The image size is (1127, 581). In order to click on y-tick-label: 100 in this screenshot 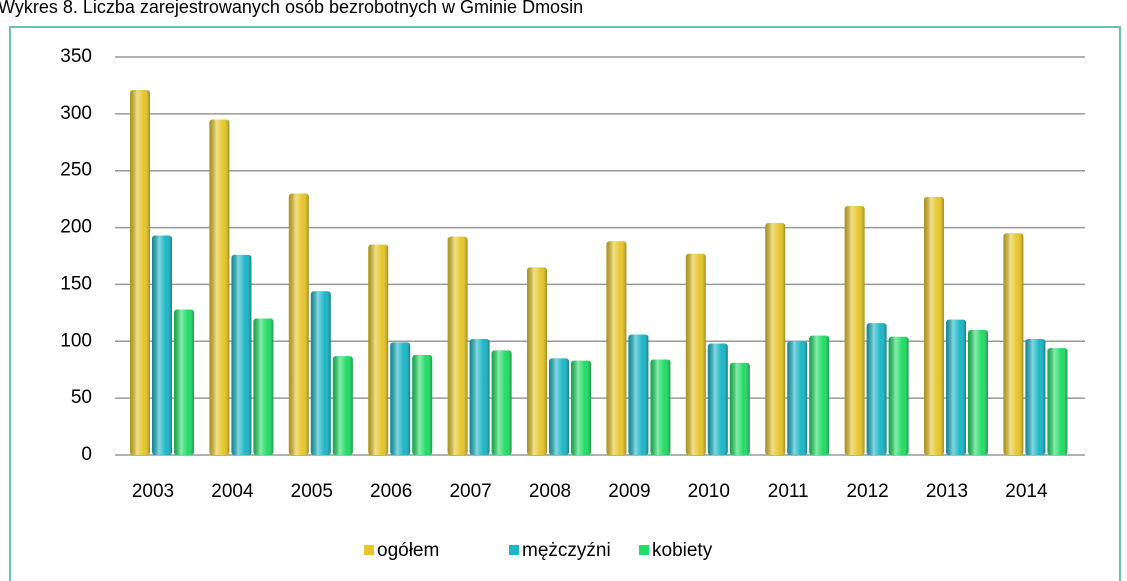, I will do `click(76, 340)`.